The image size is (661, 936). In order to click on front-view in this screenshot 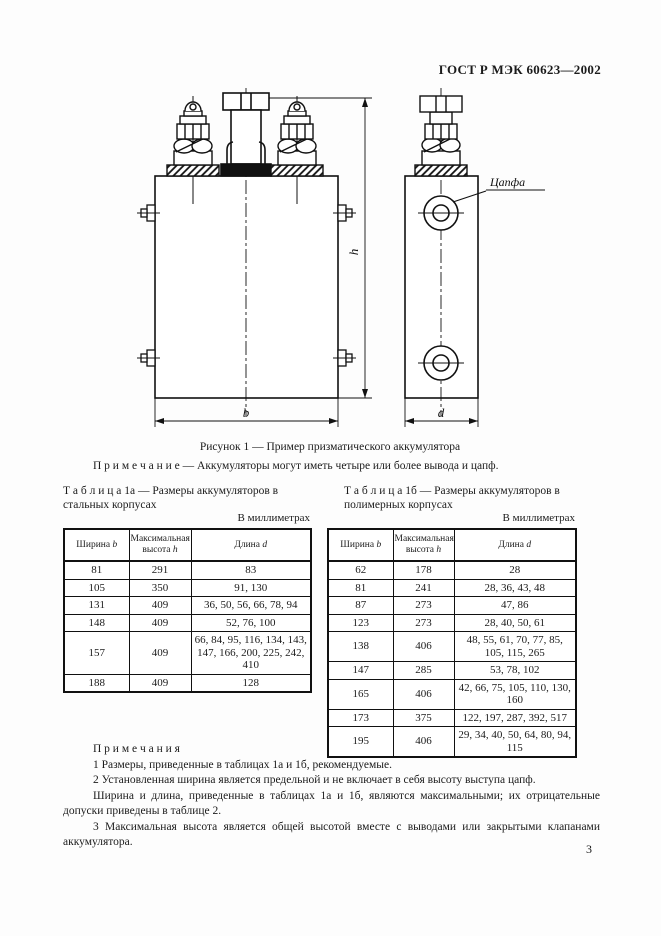, I will do `click(246, 252)`.